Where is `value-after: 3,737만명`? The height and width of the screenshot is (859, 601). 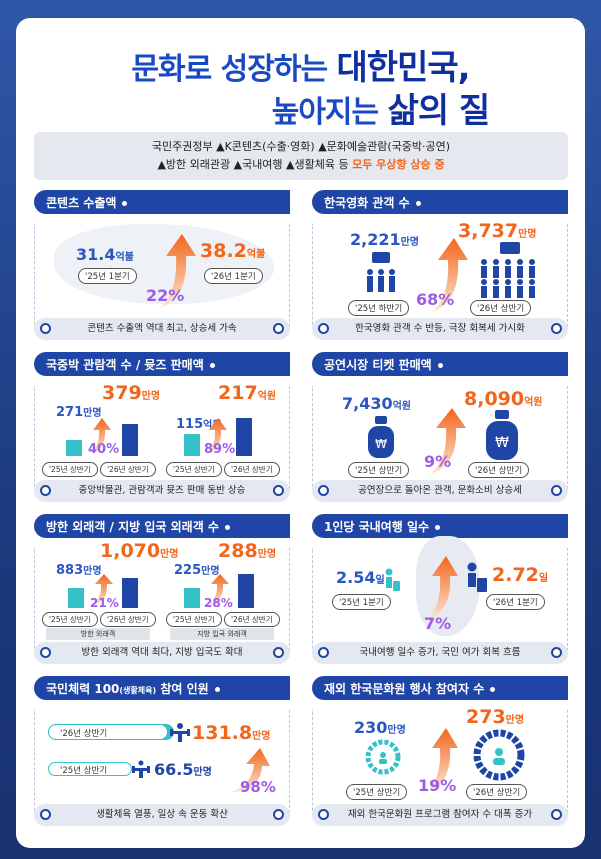 value-after: 3,737만명 is located at coordinates (497, 231).